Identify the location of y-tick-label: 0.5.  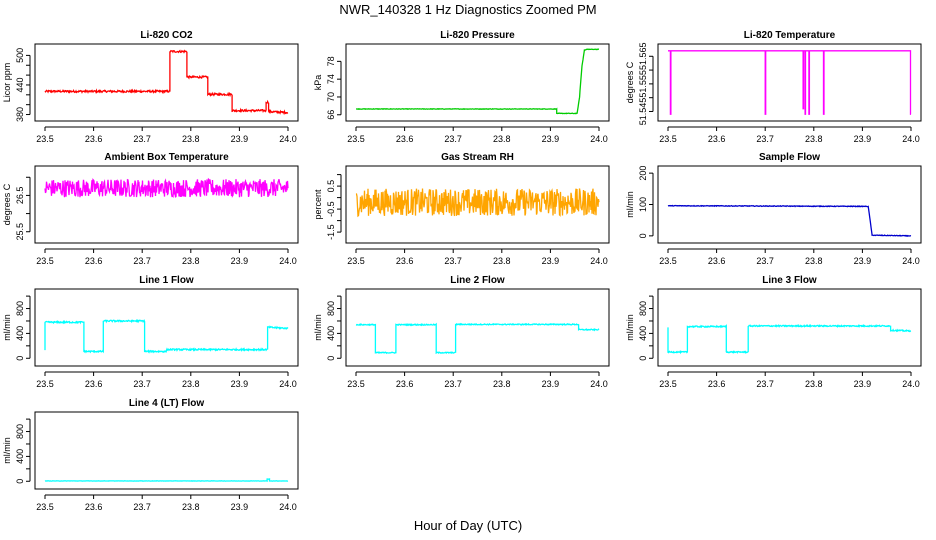
(331, 186).